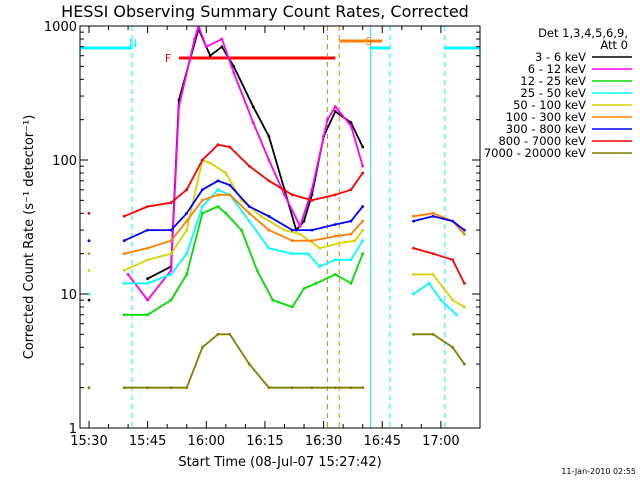 This screenshot has height=480, width=640. I want to click on legend-header-line-1: Det 1,3,4,5,6,9,, so click(583, 33).